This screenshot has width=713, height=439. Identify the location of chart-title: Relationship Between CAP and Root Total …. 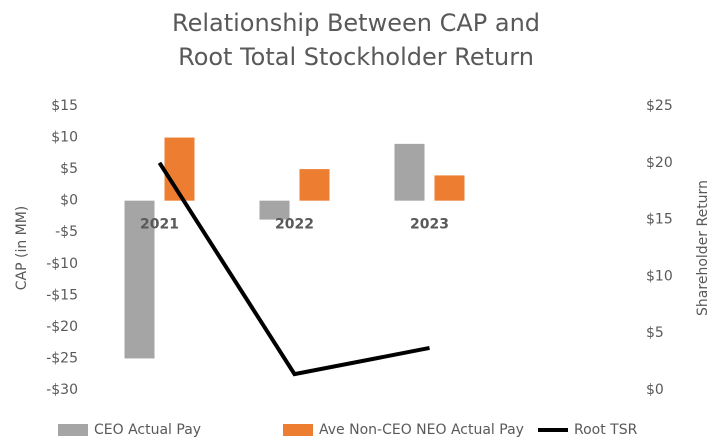
(356, 40).